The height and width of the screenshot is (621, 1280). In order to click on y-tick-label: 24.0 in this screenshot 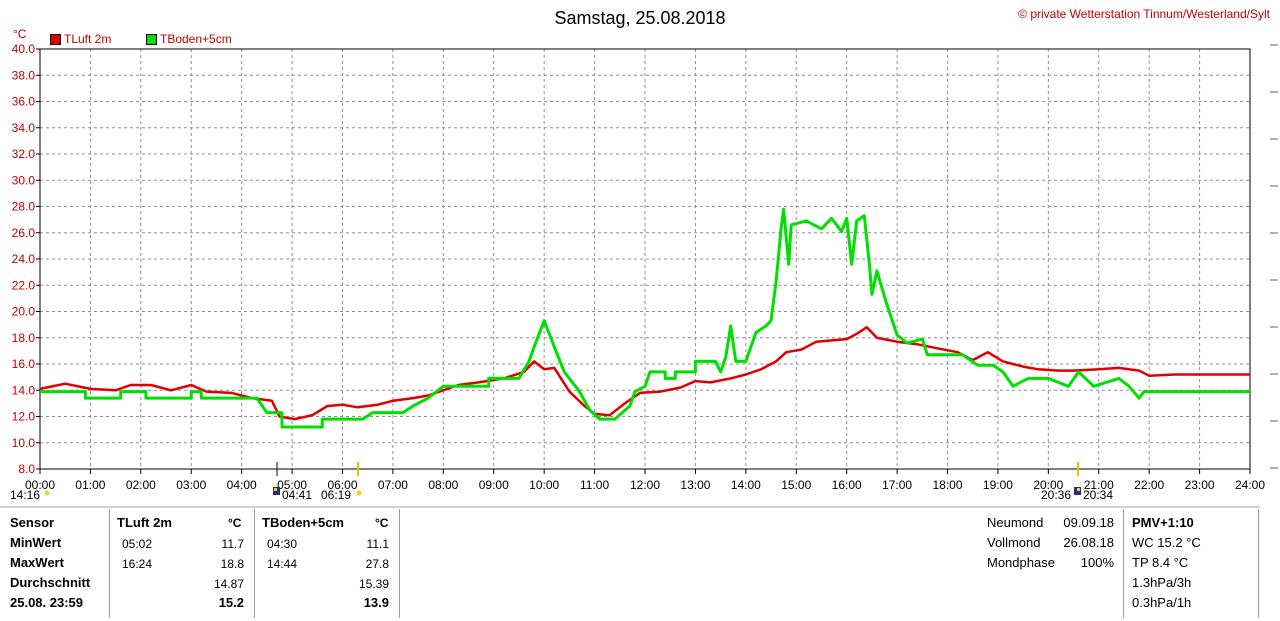, I will do `click(24, 259)`.